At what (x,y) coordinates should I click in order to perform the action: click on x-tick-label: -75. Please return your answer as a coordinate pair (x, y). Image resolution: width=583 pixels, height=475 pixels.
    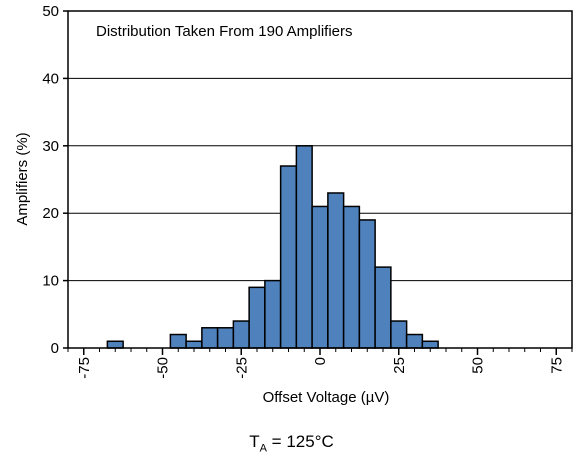
    Looking at the image, I should click on (84, 368).